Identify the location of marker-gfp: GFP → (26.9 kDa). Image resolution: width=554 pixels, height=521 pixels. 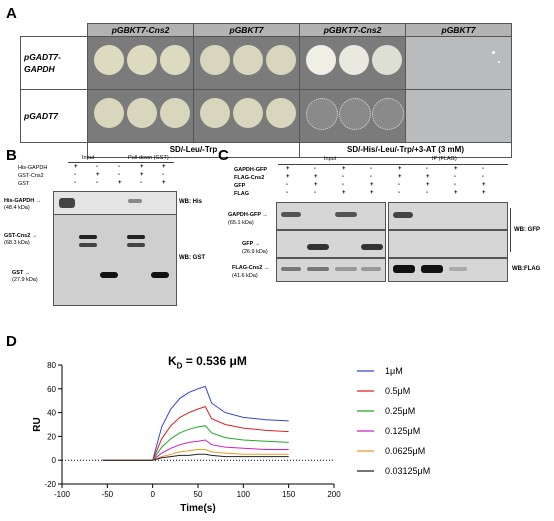
(255, 248).